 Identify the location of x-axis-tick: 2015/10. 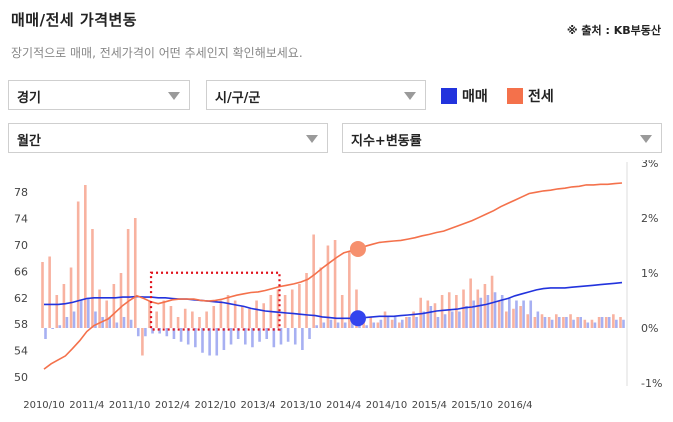
(472, 405).